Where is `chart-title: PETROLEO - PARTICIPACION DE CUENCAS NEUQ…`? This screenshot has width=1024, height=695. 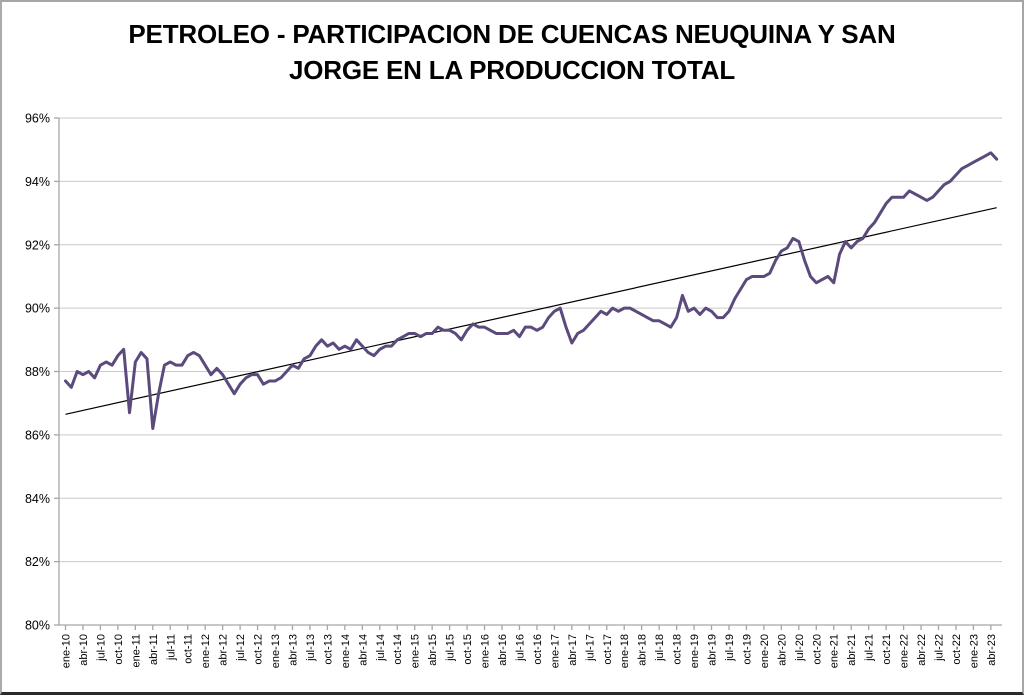
chart-title: PETROLEO - PARTICIPACION DE CUENCAS NEUQ… is located at coordinates (512, 52).